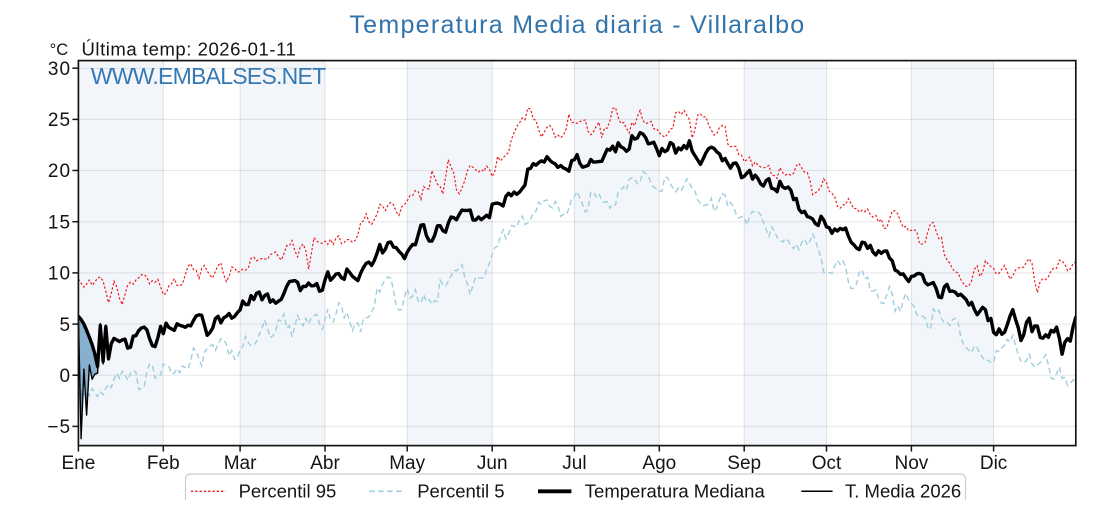  What do you see at coordinates (163, 463) in the screenshot?
I see `svg-text: Feb` at bounding box center [163, 463].